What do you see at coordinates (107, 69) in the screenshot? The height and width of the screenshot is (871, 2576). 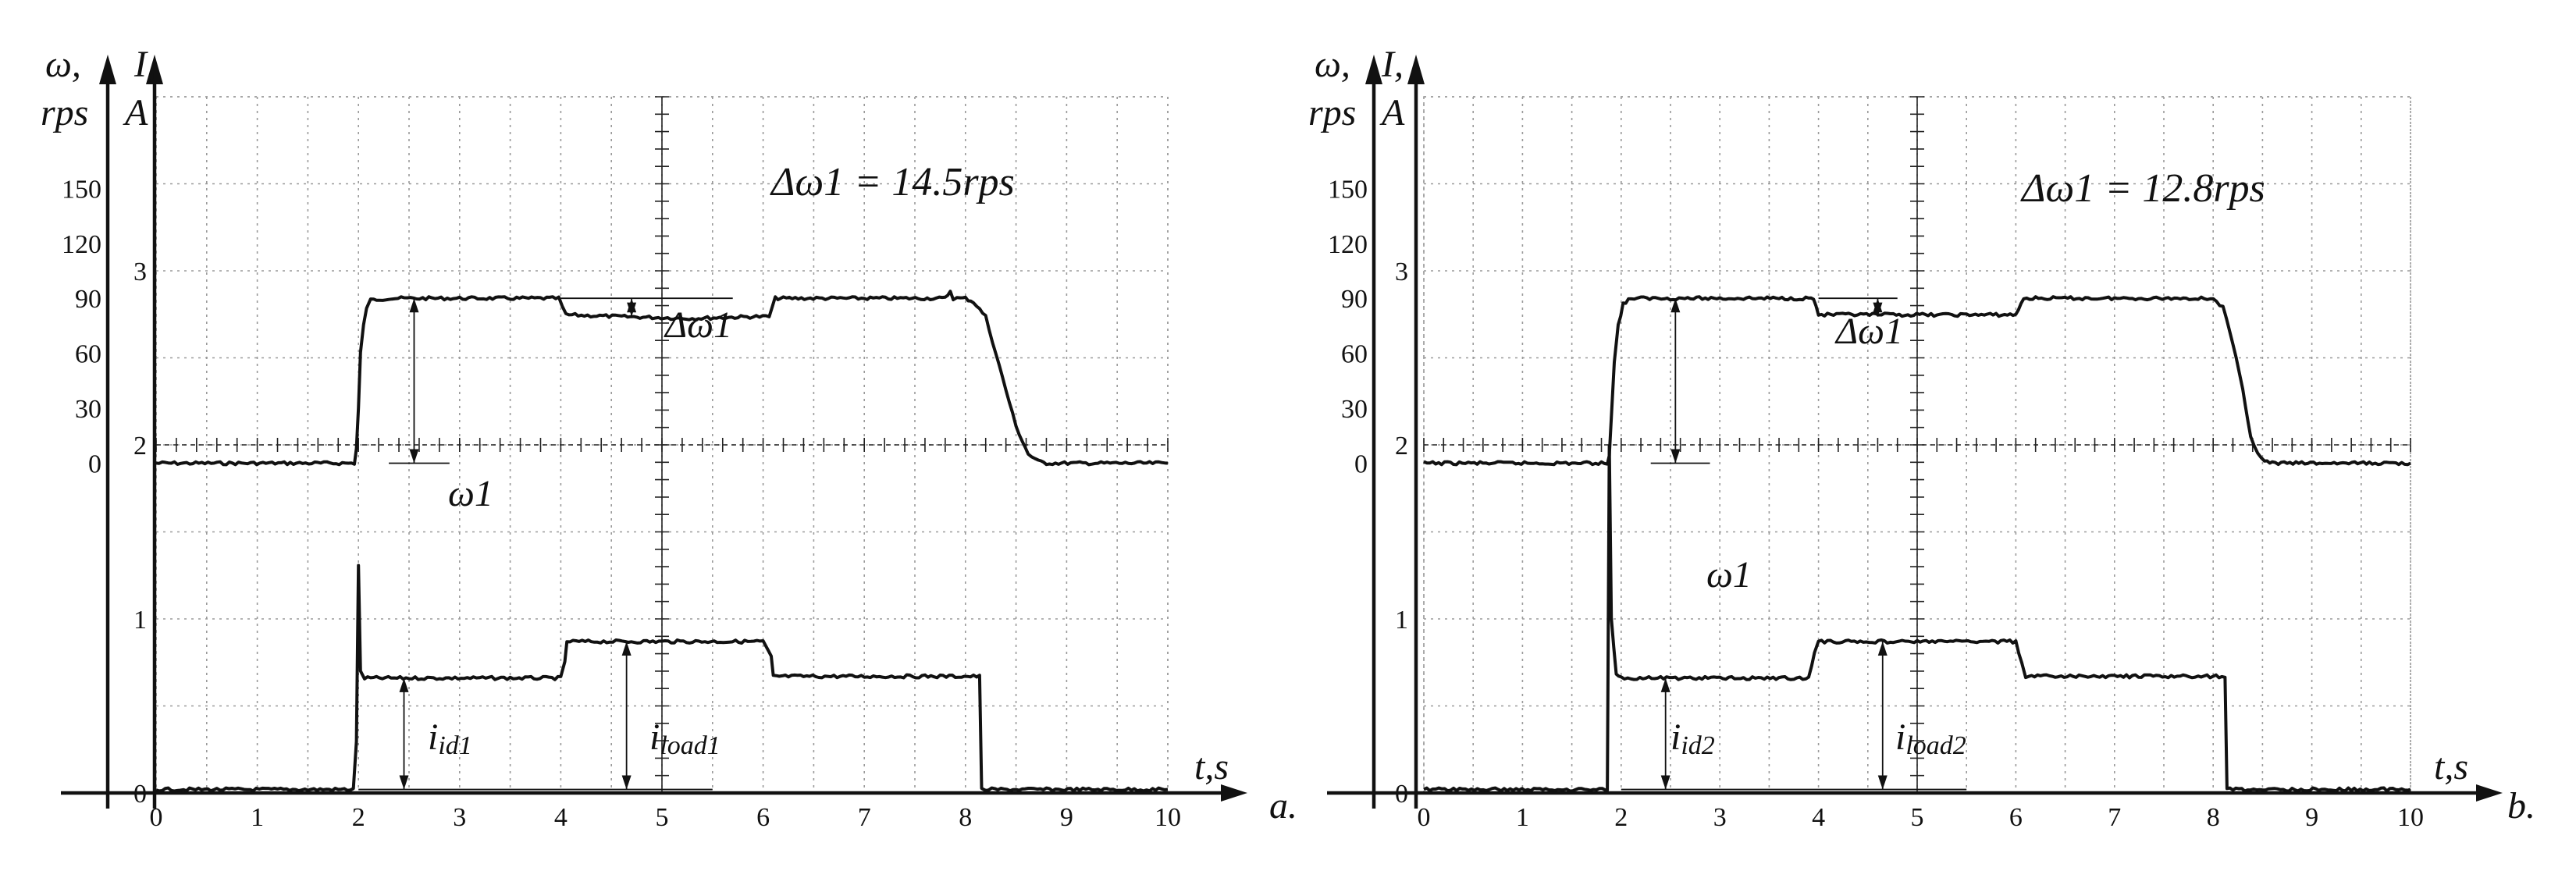 I see `y-left-arrow` at bounding box center [107, 69].